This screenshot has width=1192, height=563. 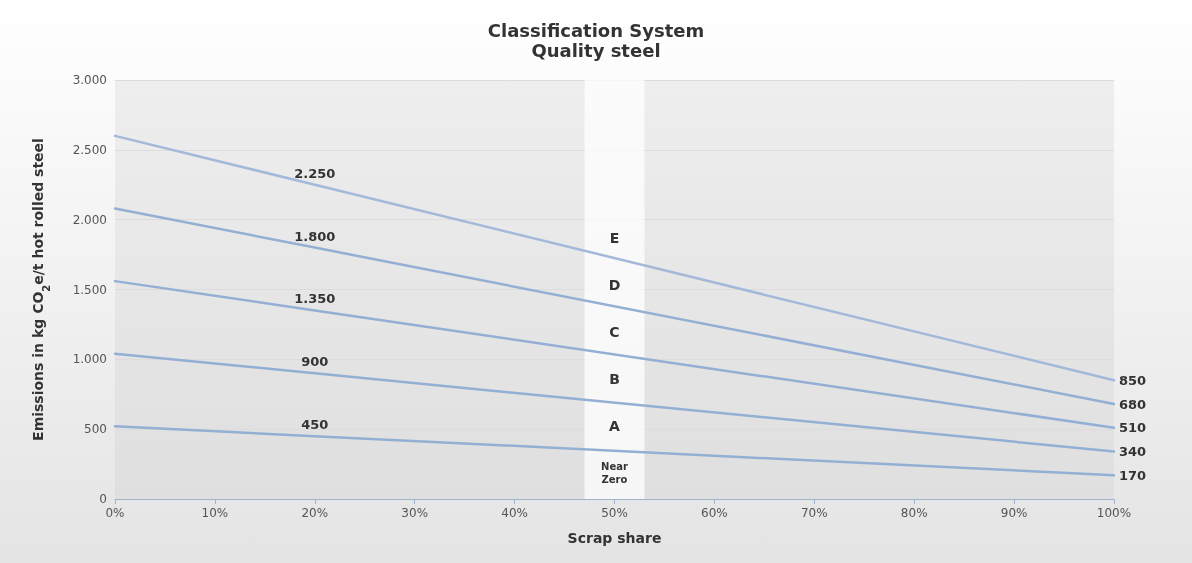 I want to click on chart-title: Classification System, so click(x=596, y=30).